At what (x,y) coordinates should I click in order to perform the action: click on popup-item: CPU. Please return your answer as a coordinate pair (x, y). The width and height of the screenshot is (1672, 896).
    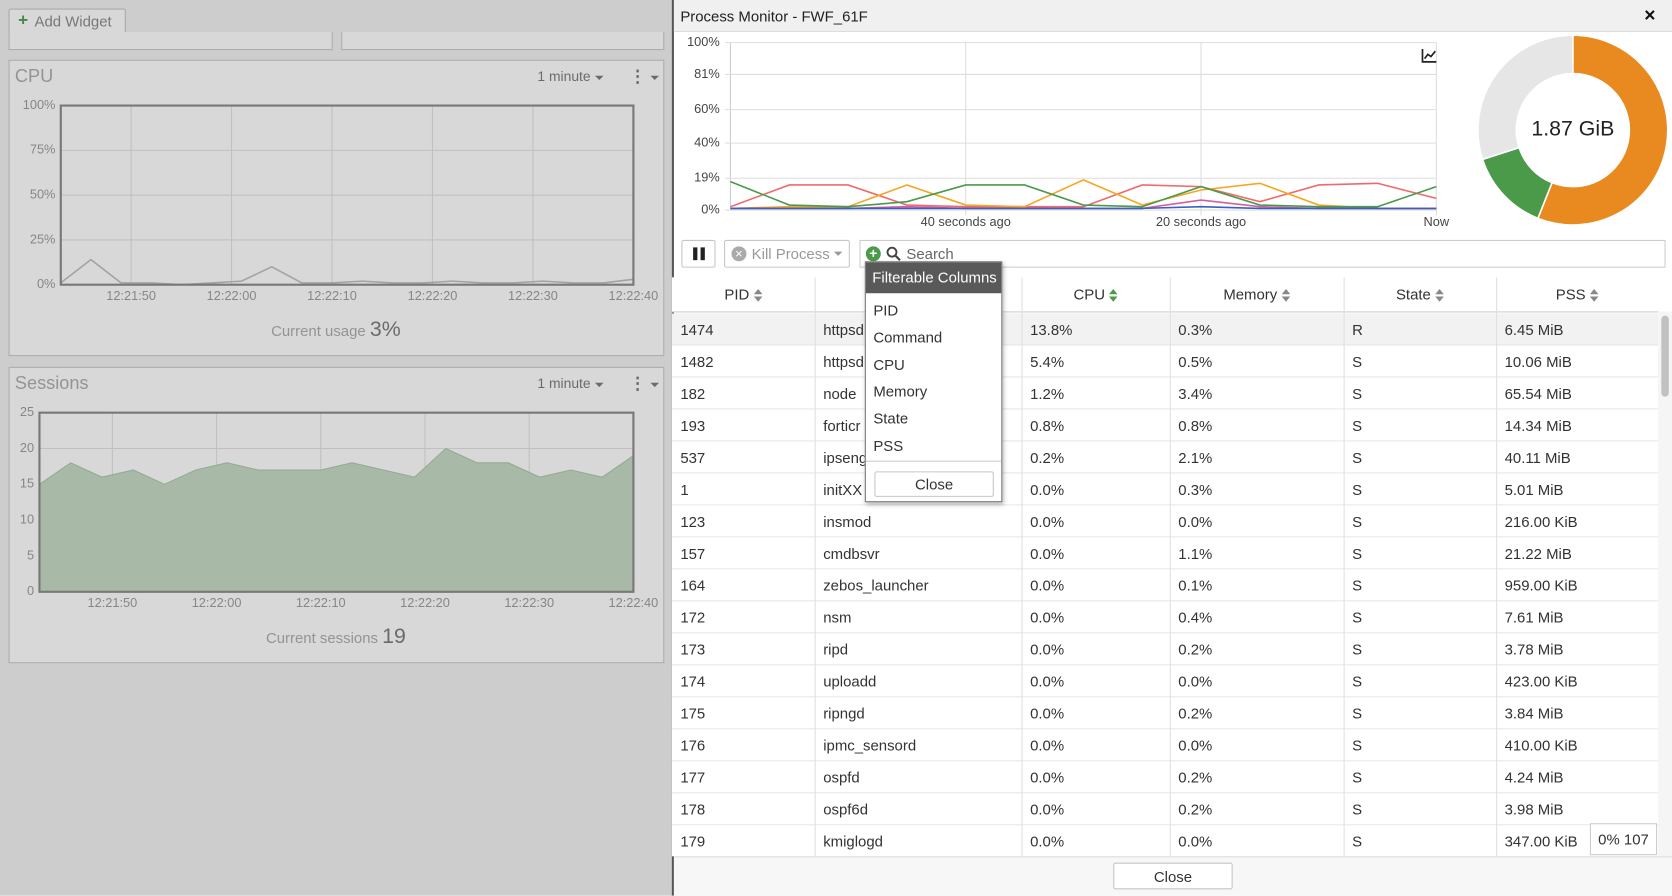
    Looking at the image, I should click on (889, 364).